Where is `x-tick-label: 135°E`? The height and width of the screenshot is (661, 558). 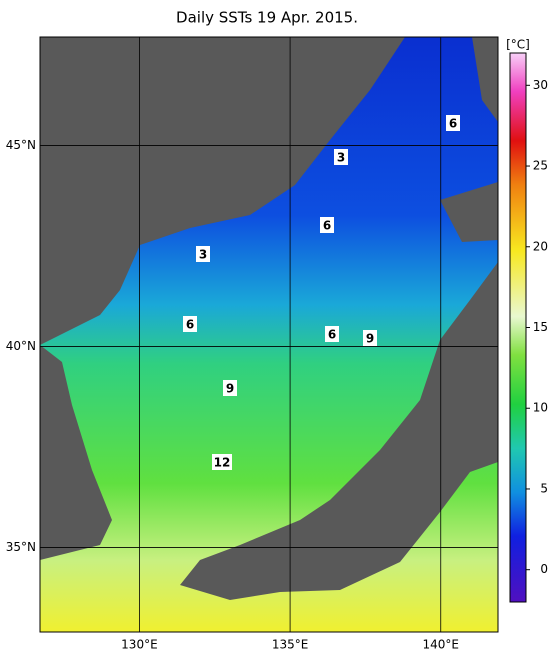 x-tick-label: 135°E is located at coordinates (290, 645).